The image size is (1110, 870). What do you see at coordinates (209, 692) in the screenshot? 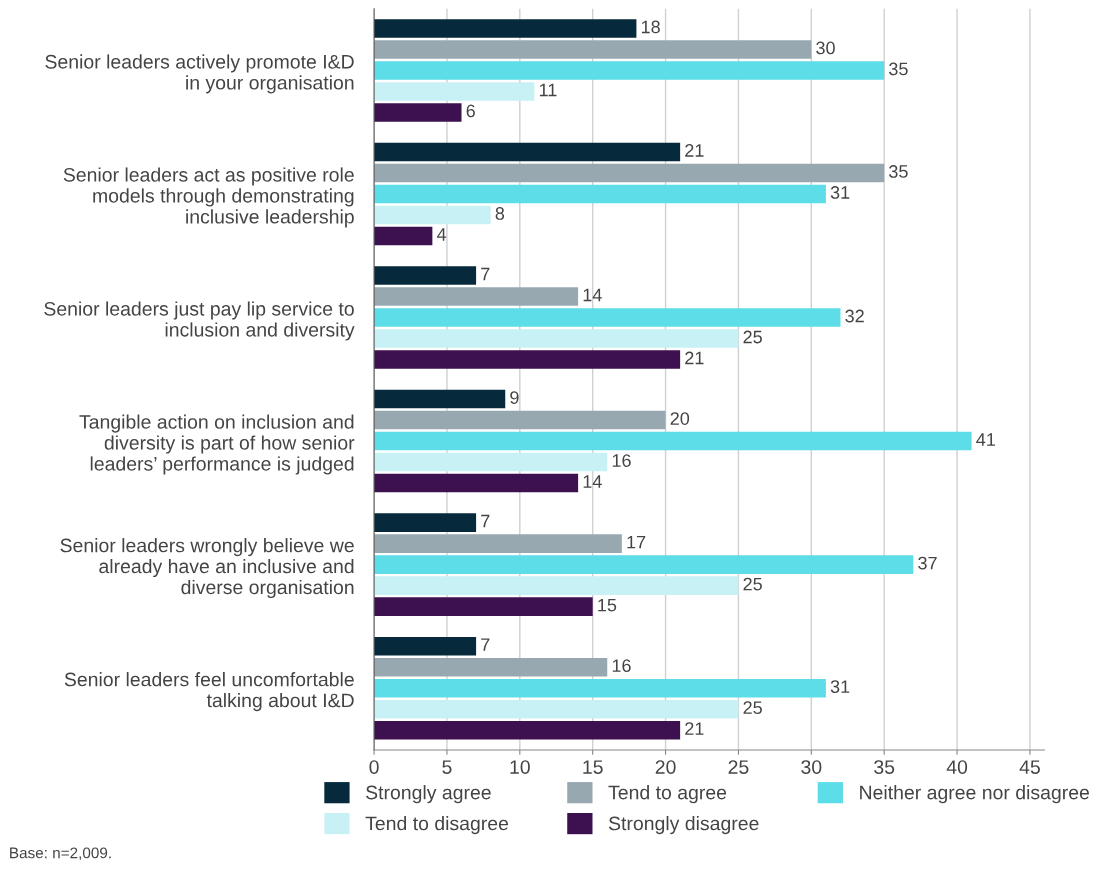
I see `y-tick-label: Senior leaders feel uncomfortable talking about I&D` at bounding box center [209, 692].